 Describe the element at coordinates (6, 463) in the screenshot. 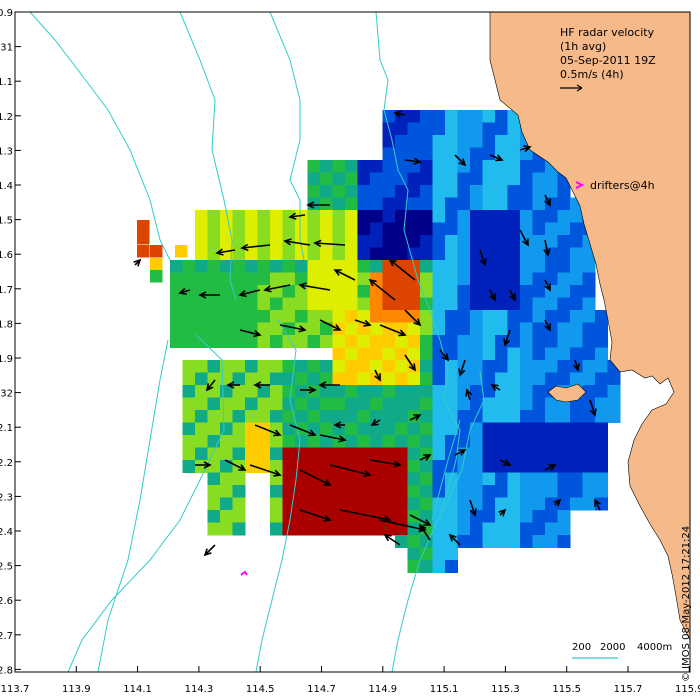

I see `lat-tick-label: -32.2` at that location.